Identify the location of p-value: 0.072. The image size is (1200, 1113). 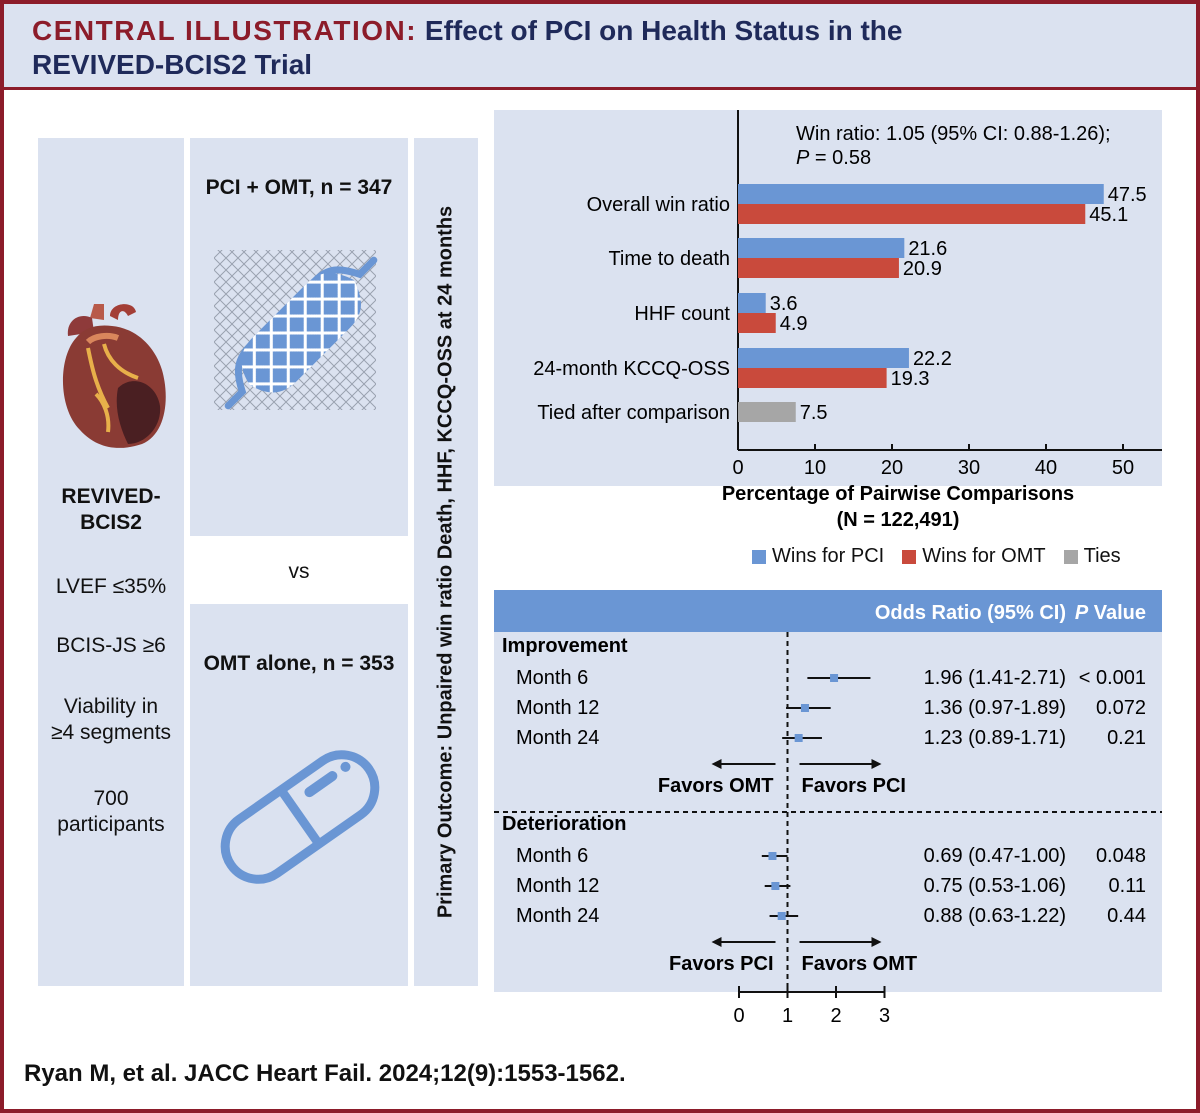
(1121, 708).